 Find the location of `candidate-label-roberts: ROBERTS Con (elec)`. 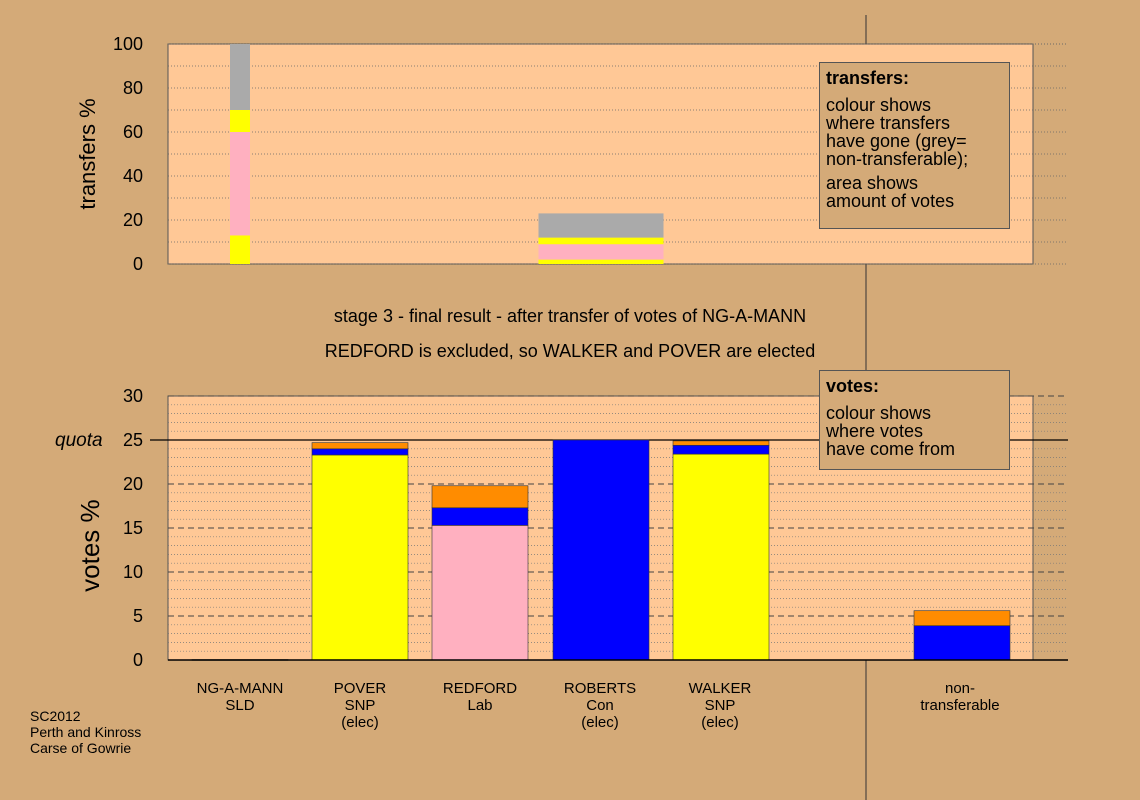

candidate-label-roberts: ROBERTS Con (elec) is located at coordinates (600, 705).